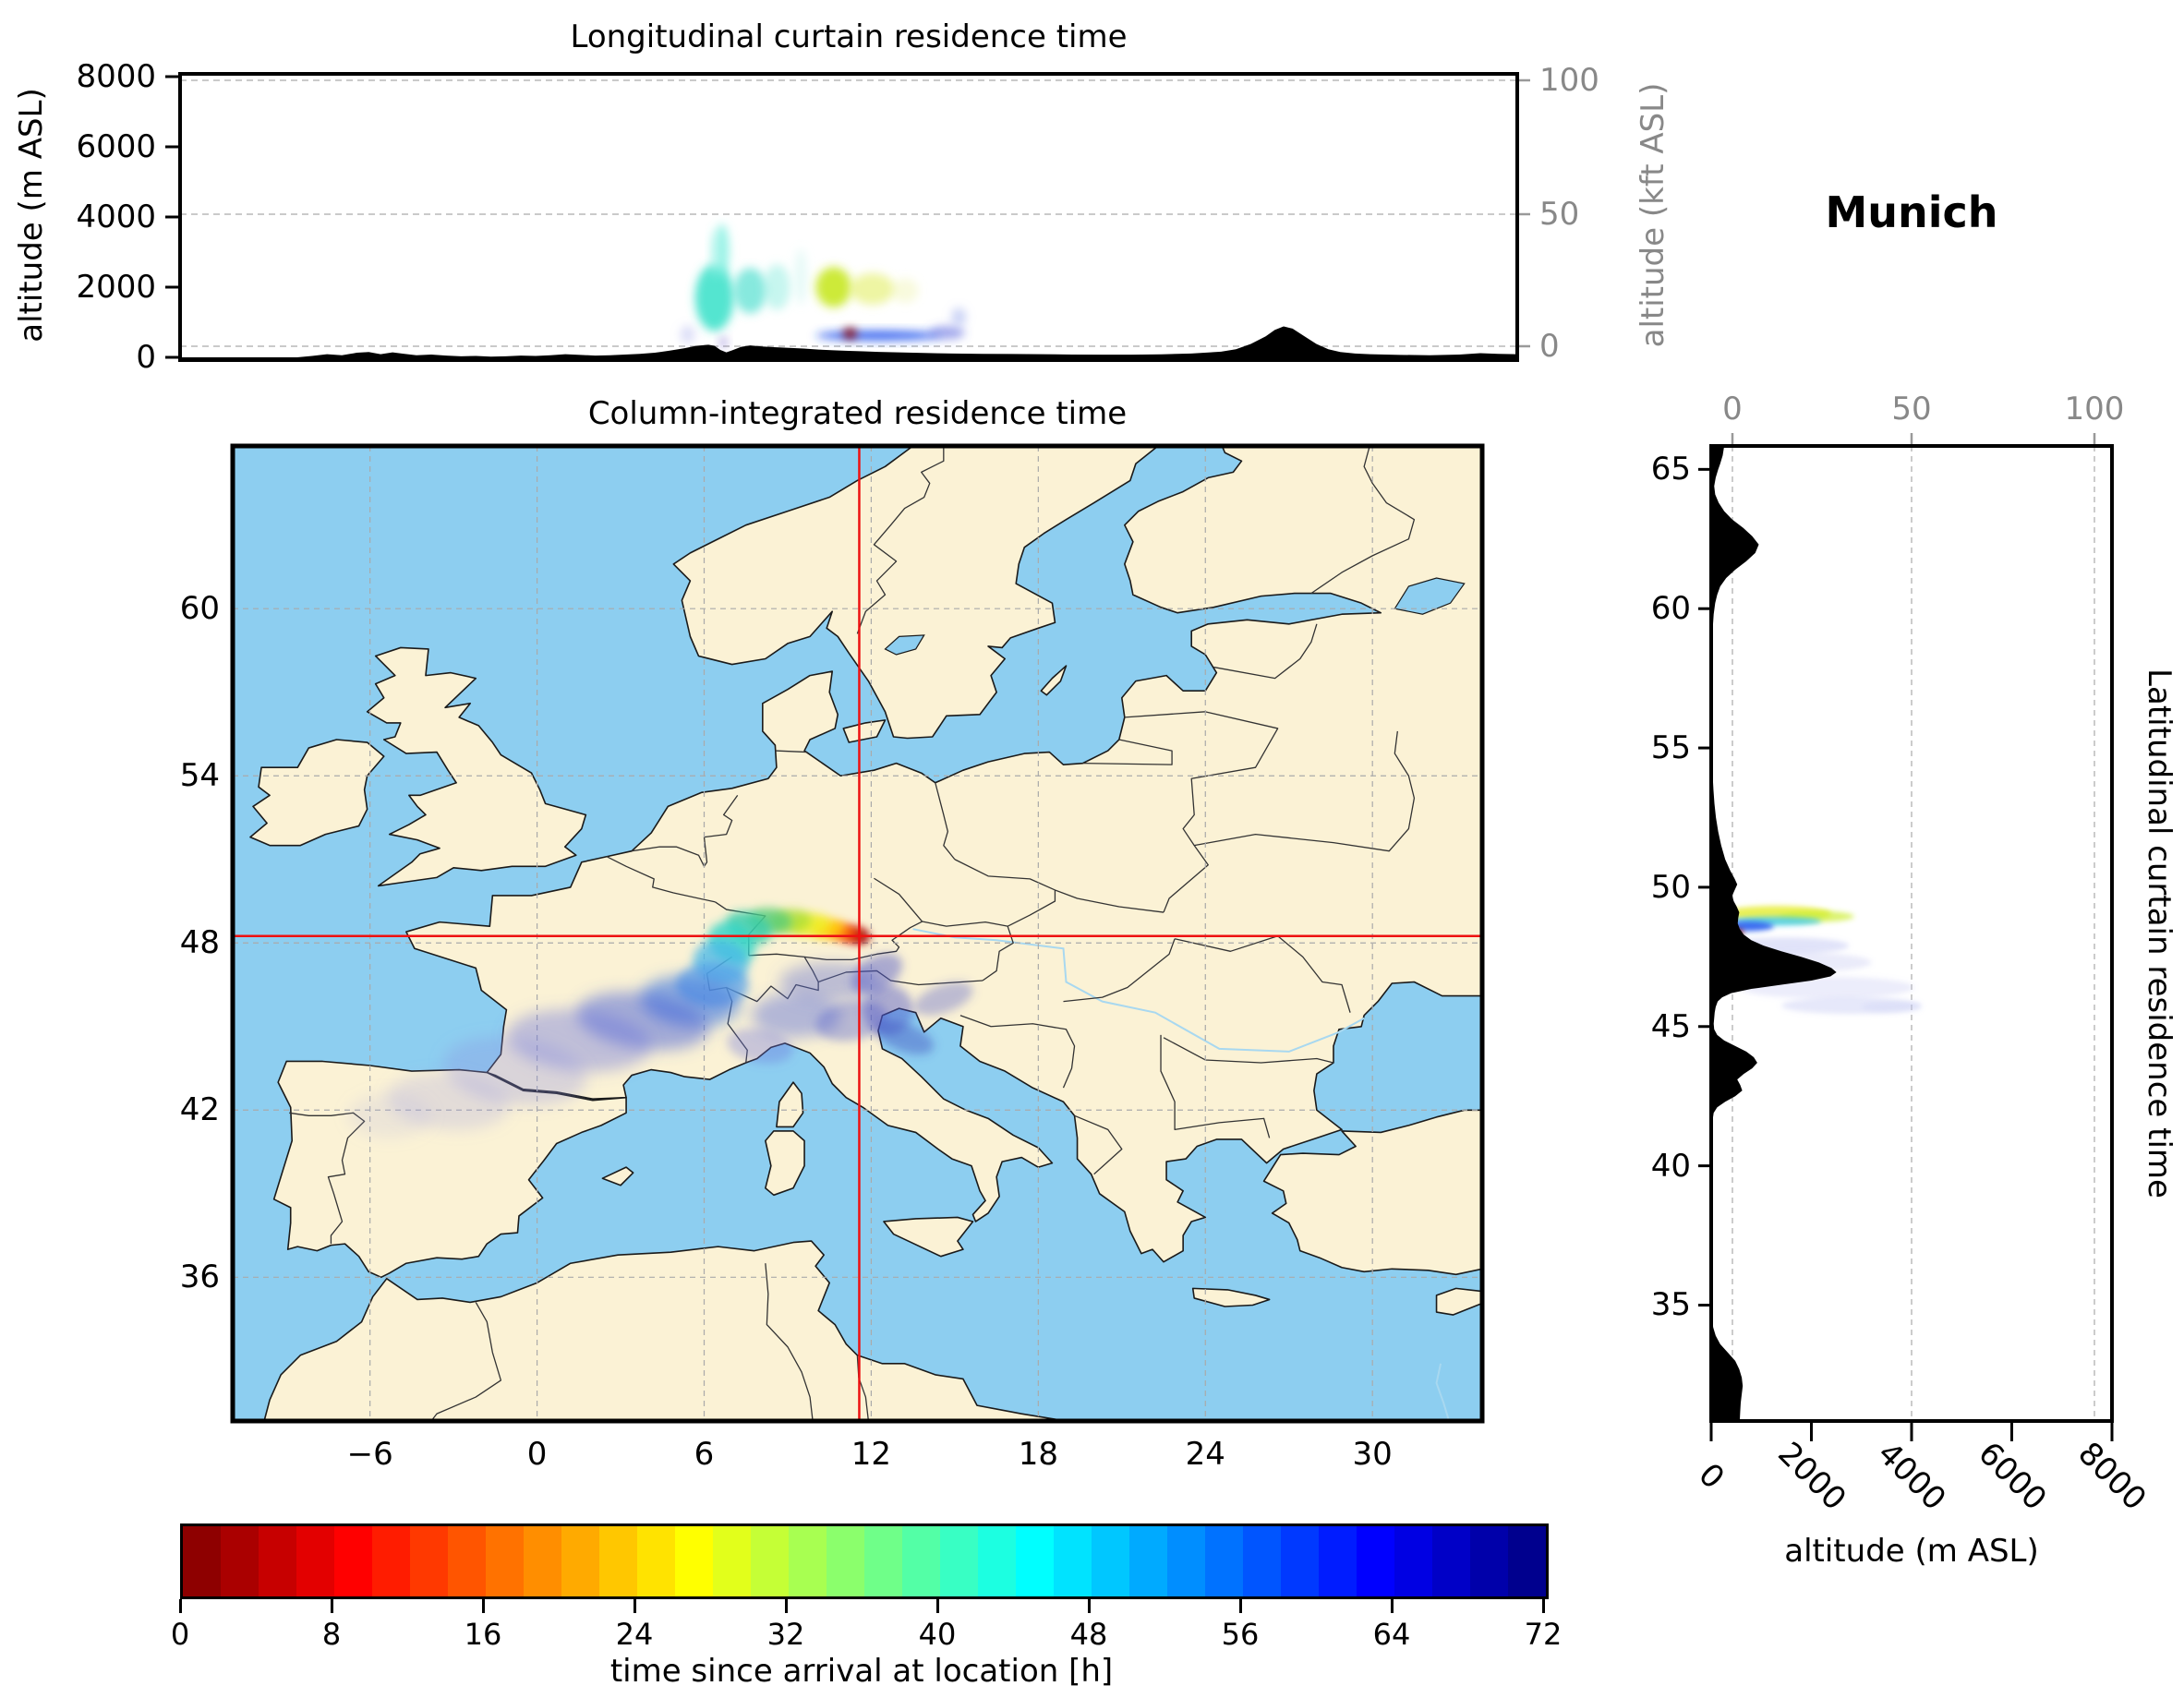  Describe the element at coordinates (331, 1634) in the screenshot. I see `colorbar-tick-label: 8` at that location.